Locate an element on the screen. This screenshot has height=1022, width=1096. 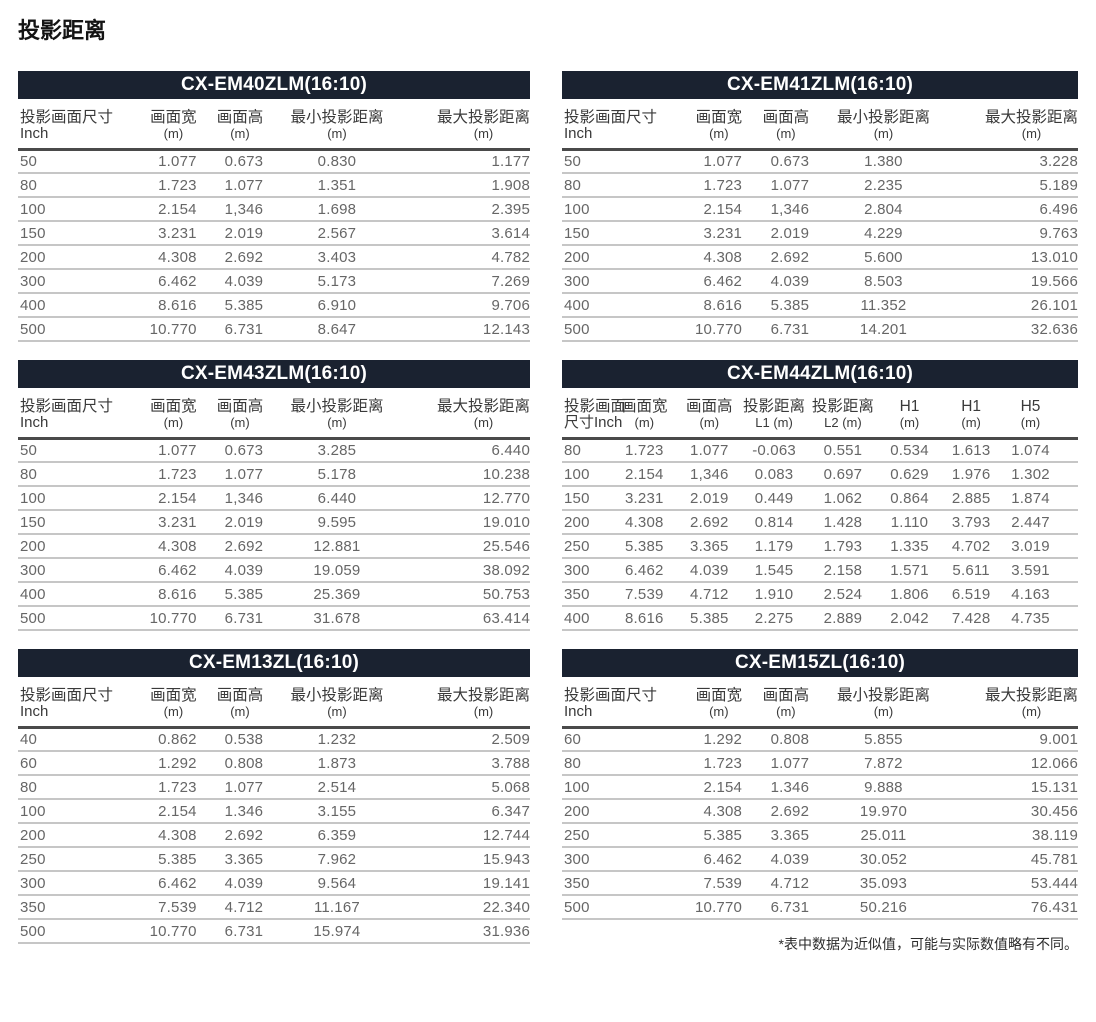
value-cell: 1,346 is located at coordinates (709, 474).